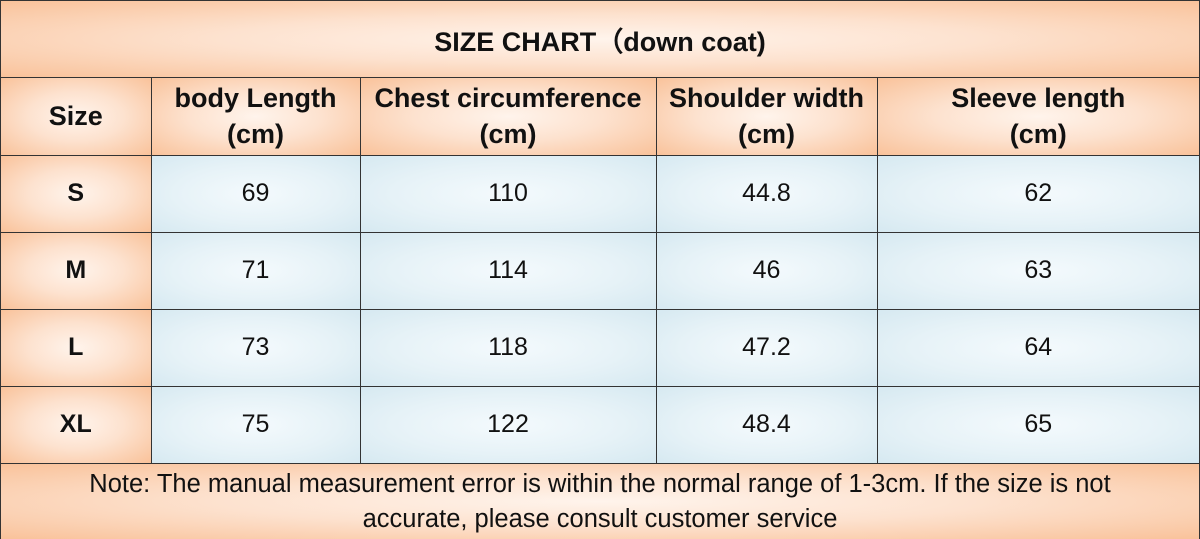 This screenshot has width=1200, height=539. What do you see at coordinates (76, 117) in the screenshot?
I see `header-size: Size` at bounding box center [76, 117].